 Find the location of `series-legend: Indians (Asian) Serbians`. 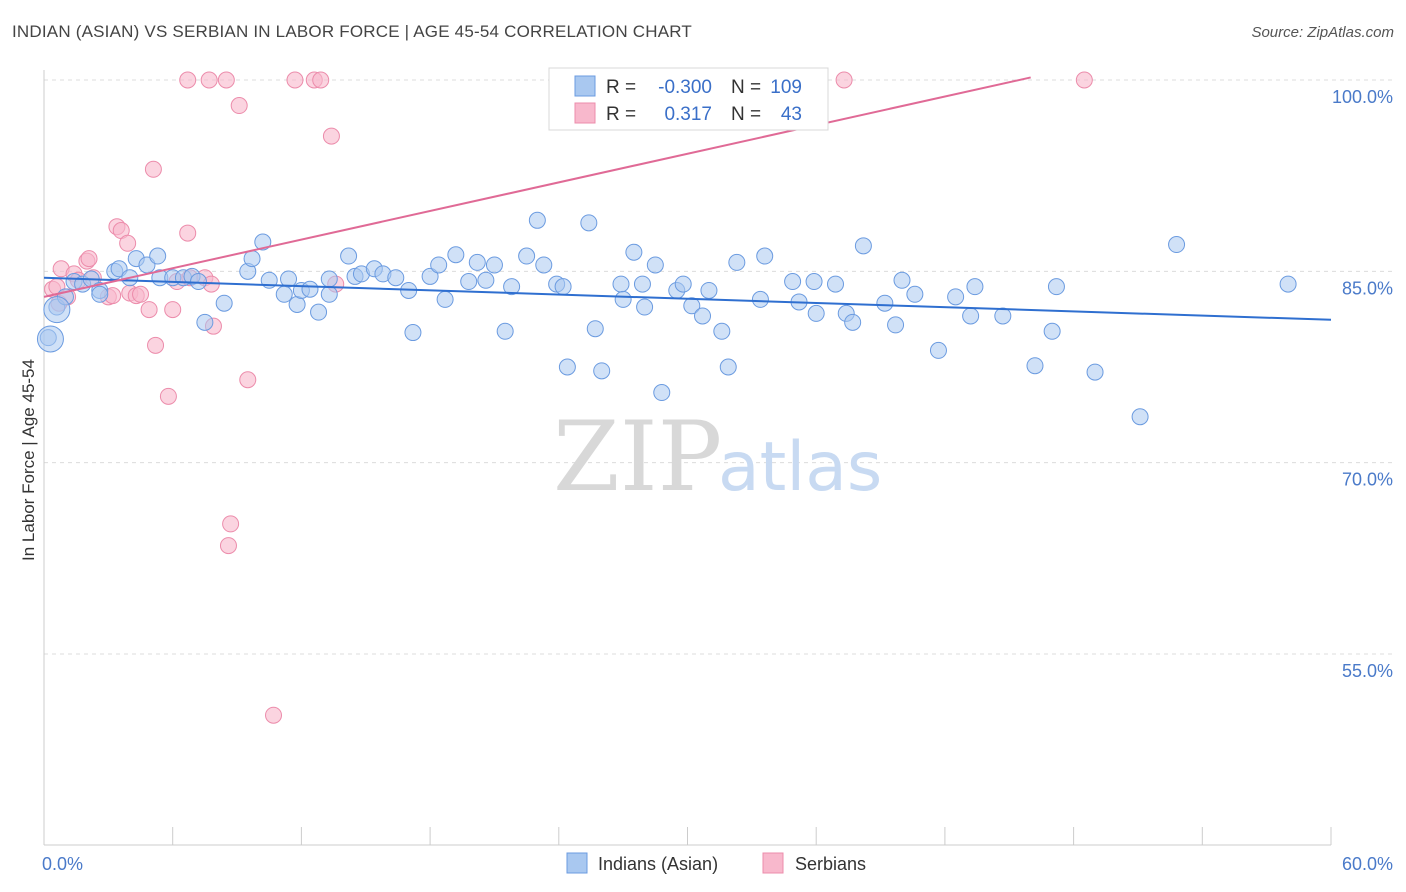

series-legend: Indians (Asian) Serbians is located at coordinates (716, 863).